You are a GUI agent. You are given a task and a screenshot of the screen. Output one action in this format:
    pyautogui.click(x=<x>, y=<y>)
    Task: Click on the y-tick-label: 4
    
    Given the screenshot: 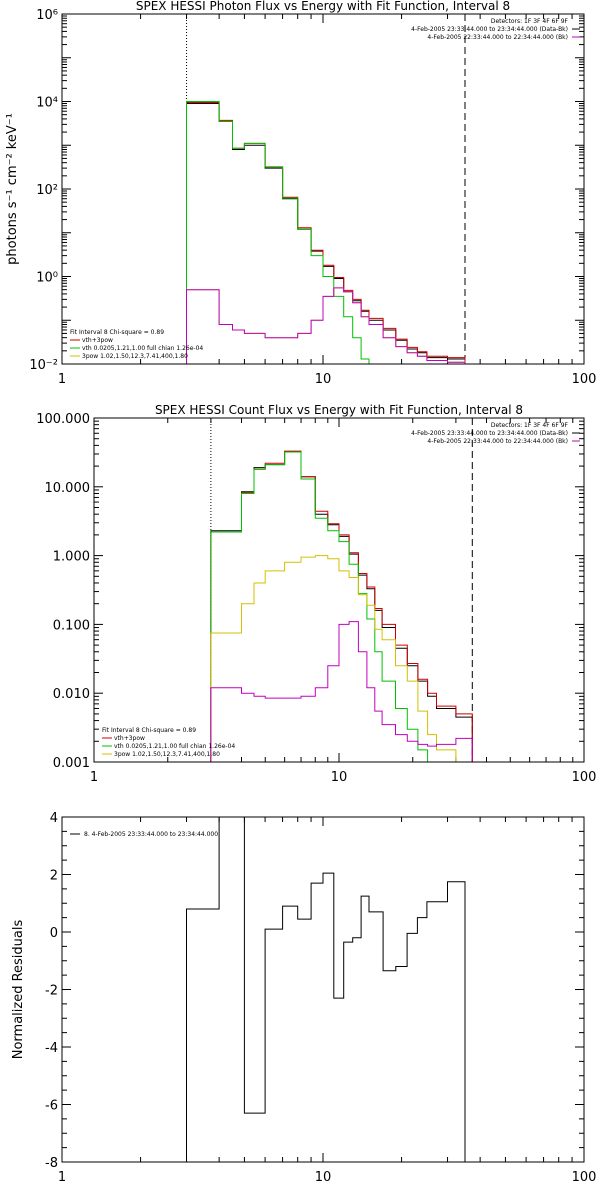 What is the action you would take?
    pyautogui.click(x=54, y=818)
    